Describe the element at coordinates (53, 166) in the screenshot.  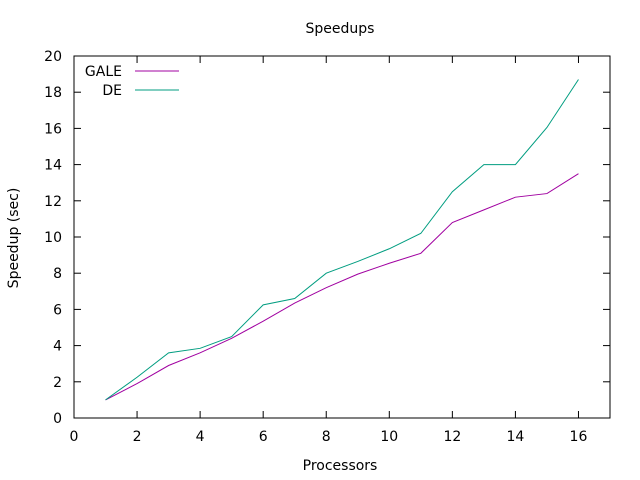
I see `y-tick-label: 14` at that location.